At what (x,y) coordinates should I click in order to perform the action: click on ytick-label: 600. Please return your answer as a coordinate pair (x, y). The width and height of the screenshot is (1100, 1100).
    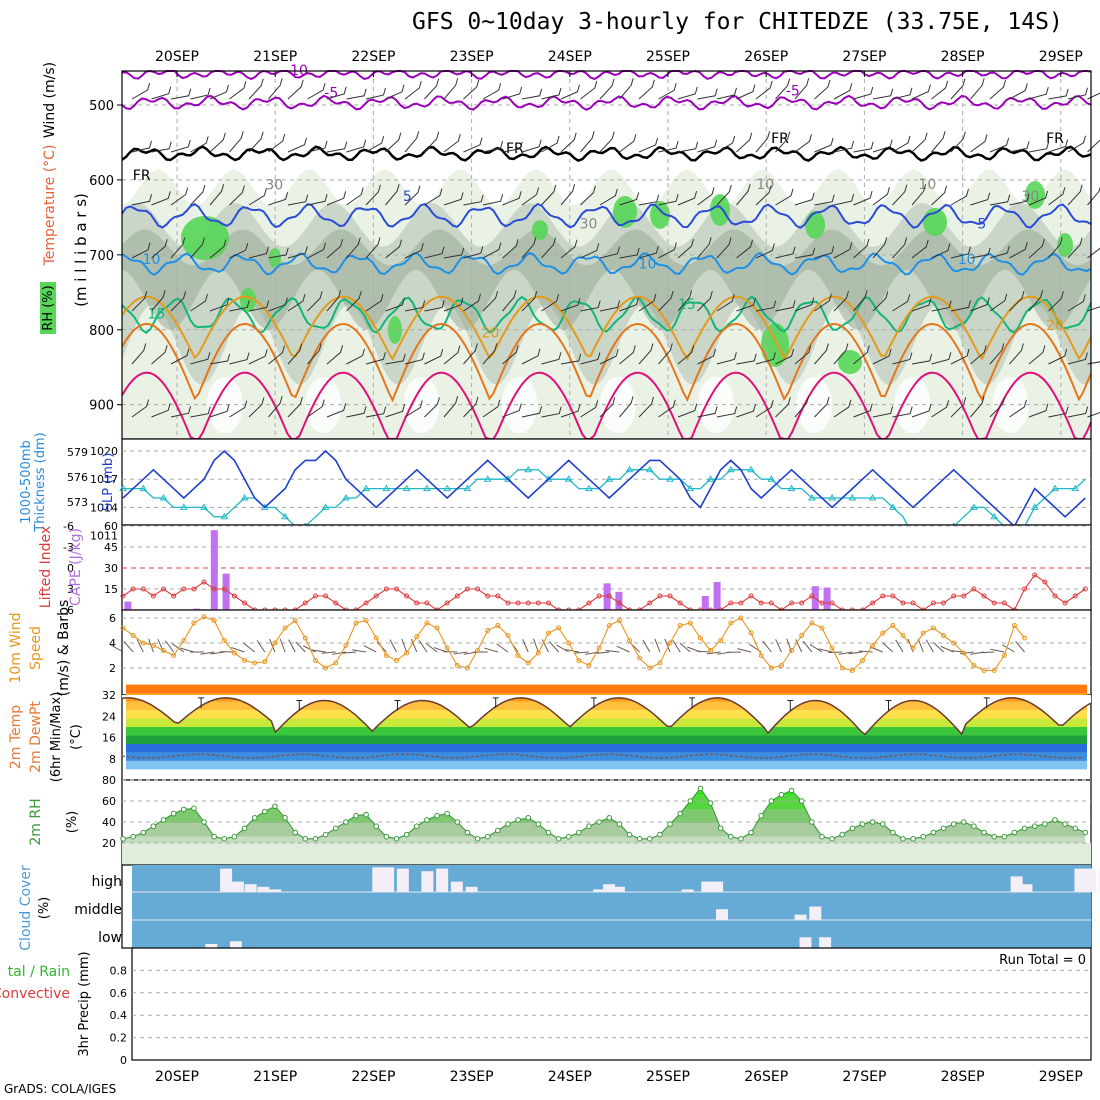
    Looking at the image, I should click on (101, 181).